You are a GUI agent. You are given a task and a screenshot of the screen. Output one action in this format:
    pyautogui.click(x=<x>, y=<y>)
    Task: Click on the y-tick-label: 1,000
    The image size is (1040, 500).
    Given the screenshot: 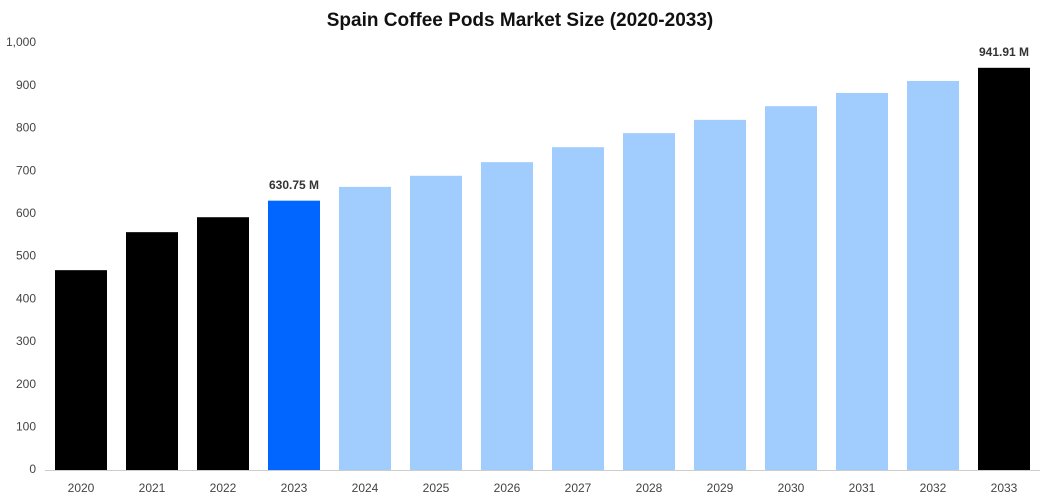 What is the action you would take?
    pyautogui.click(x=21, y=42)
    